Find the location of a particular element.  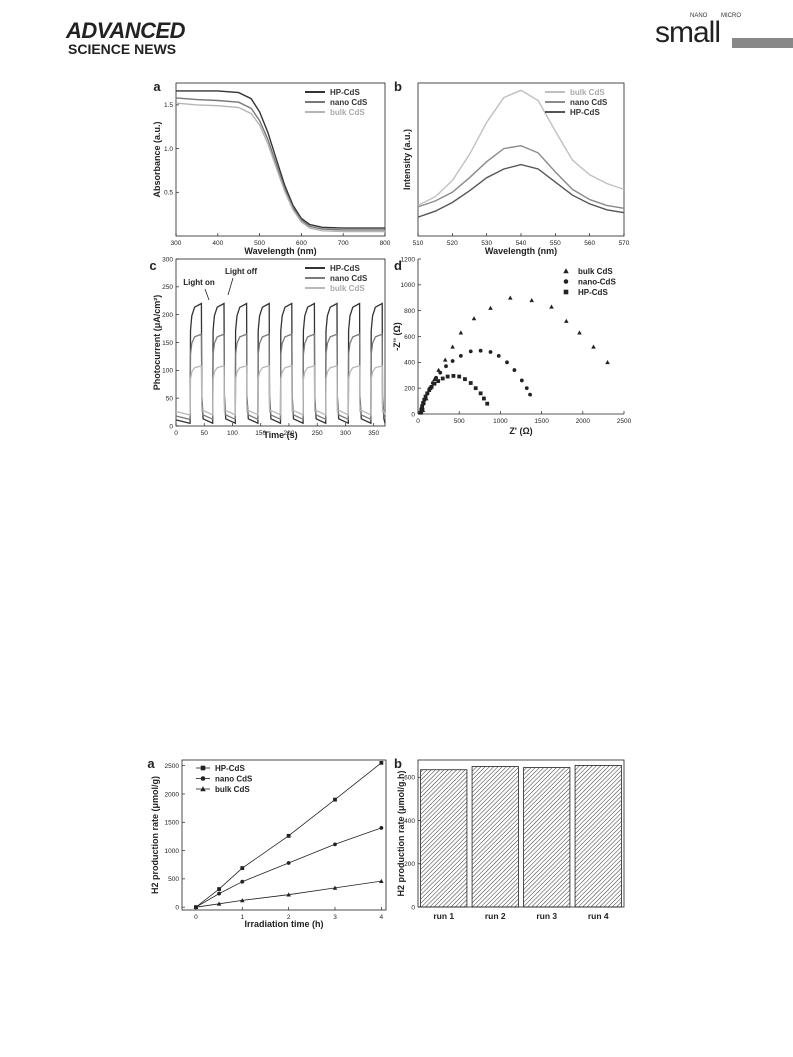

panel-c-label: c is located at coordinates (152, 265).